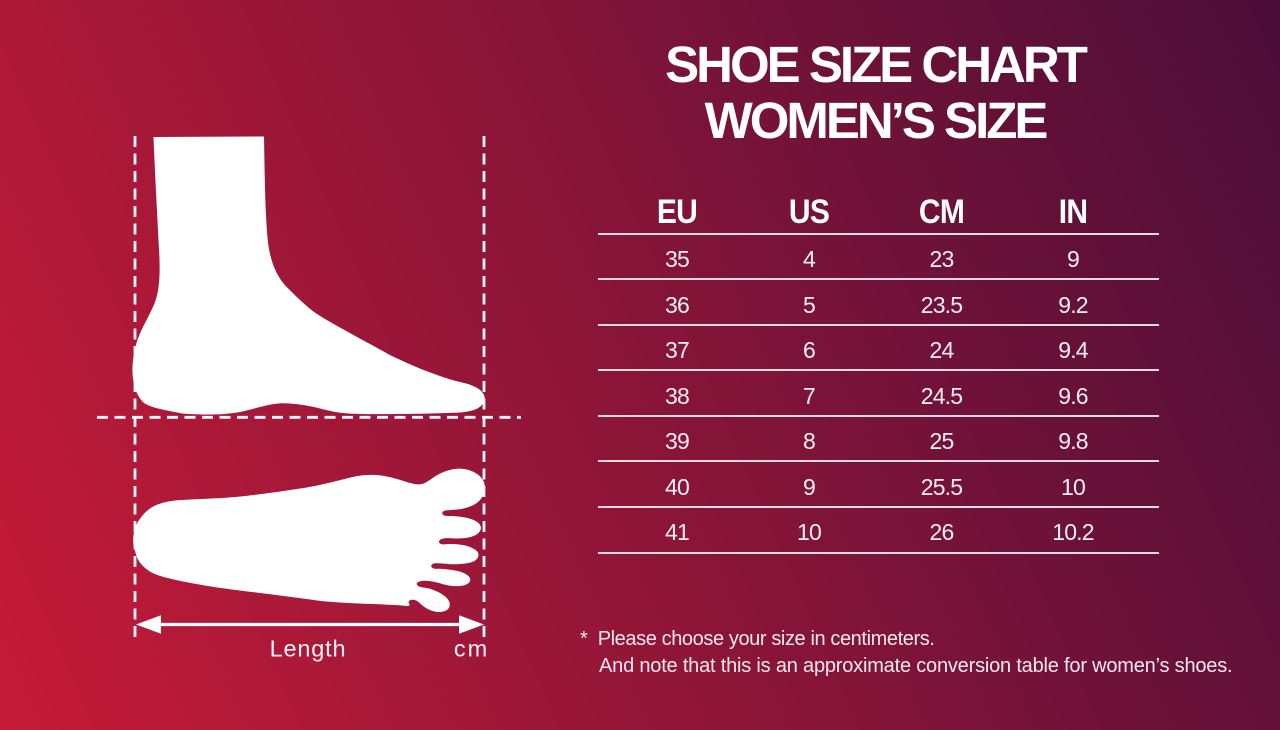 This screenshot has width=1280, height=730. Describe the element at coordinates (471, 648) in the screenshot. I see `svg-text: cm` at that location.